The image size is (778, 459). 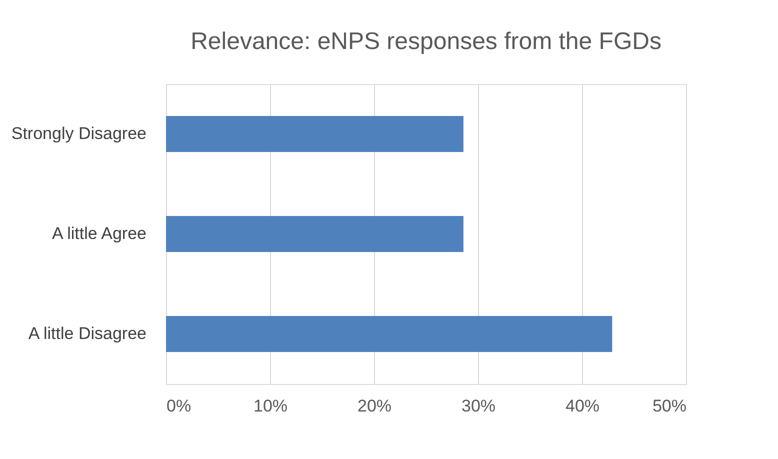 I want to click on x-tick-label: 10%, so click(x=270, y=406).